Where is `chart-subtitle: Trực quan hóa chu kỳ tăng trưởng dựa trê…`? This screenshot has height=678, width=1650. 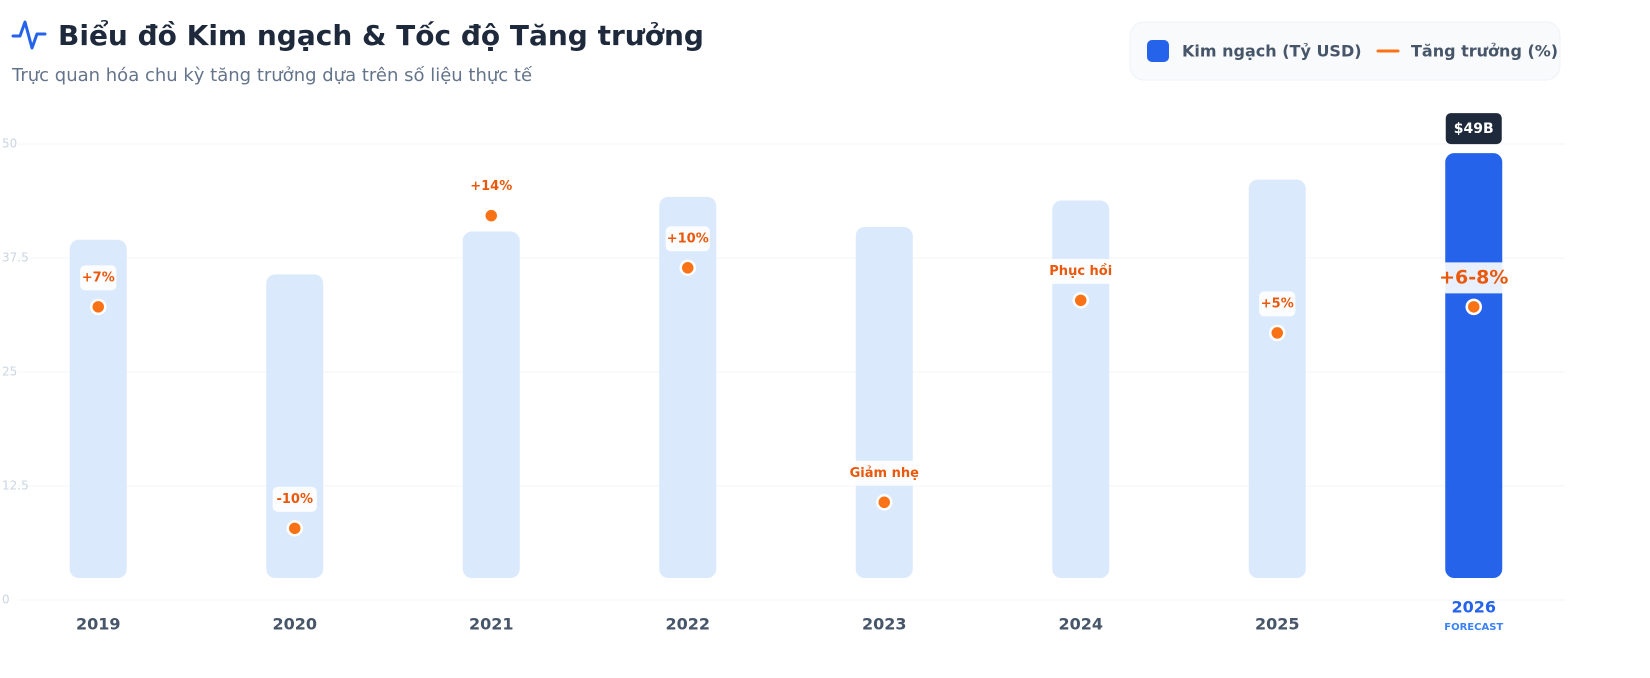 chart-subtitle: Trực quan hóa chu kỳ tăng trưởng dựa trê… is located at coordinates (272, 75).